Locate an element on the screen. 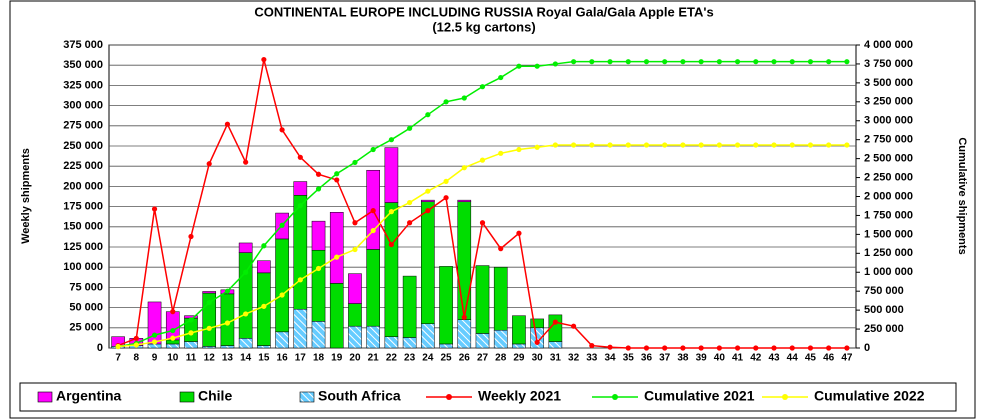 This screenshot has width=986, height=420. y-tick-label: 325 000 is located at coordinates (83, 85).